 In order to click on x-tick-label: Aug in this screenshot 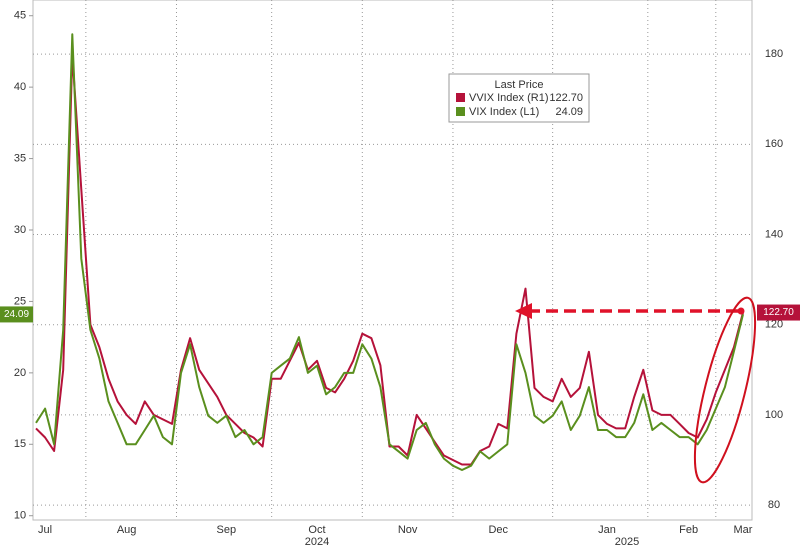, I will do `click(127, 530)`.